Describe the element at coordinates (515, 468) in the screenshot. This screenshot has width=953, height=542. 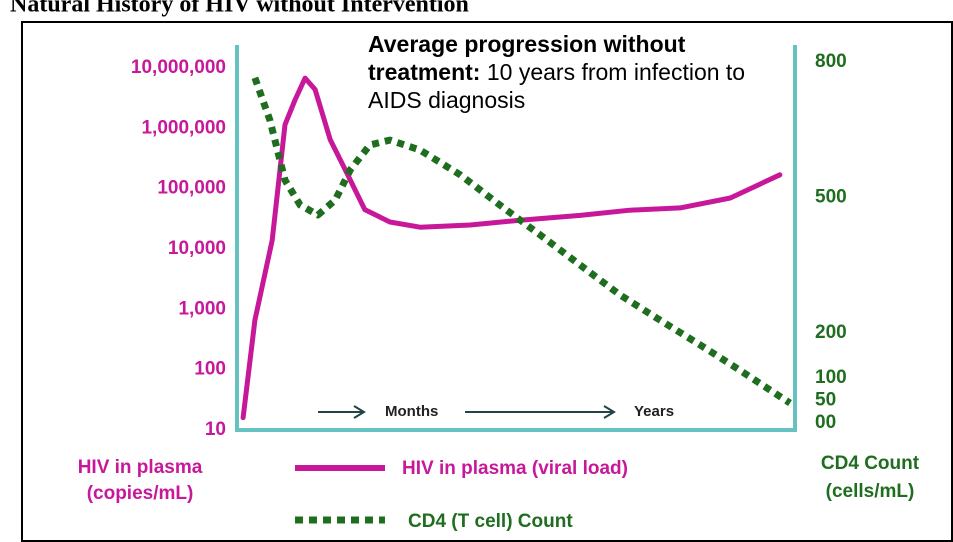
I see `legend-label: HIV in plasma (viral load)` at that location.